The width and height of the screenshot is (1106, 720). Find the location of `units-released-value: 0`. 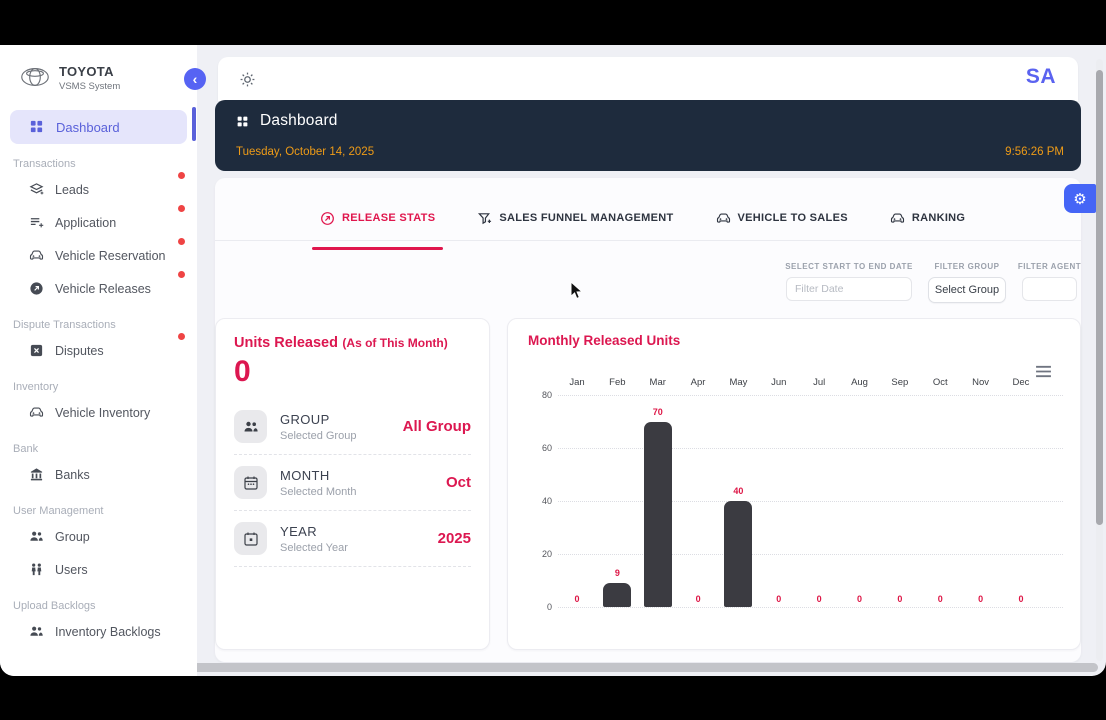

units-released-value: 0 is located at coordinates (242, 371).